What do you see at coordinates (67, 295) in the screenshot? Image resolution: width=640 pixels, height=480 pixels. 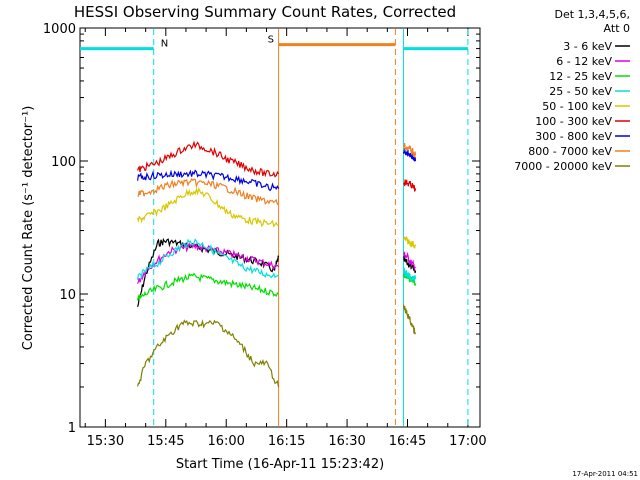 I see `y-tick-label: 10` at bounding box center [67, 295].